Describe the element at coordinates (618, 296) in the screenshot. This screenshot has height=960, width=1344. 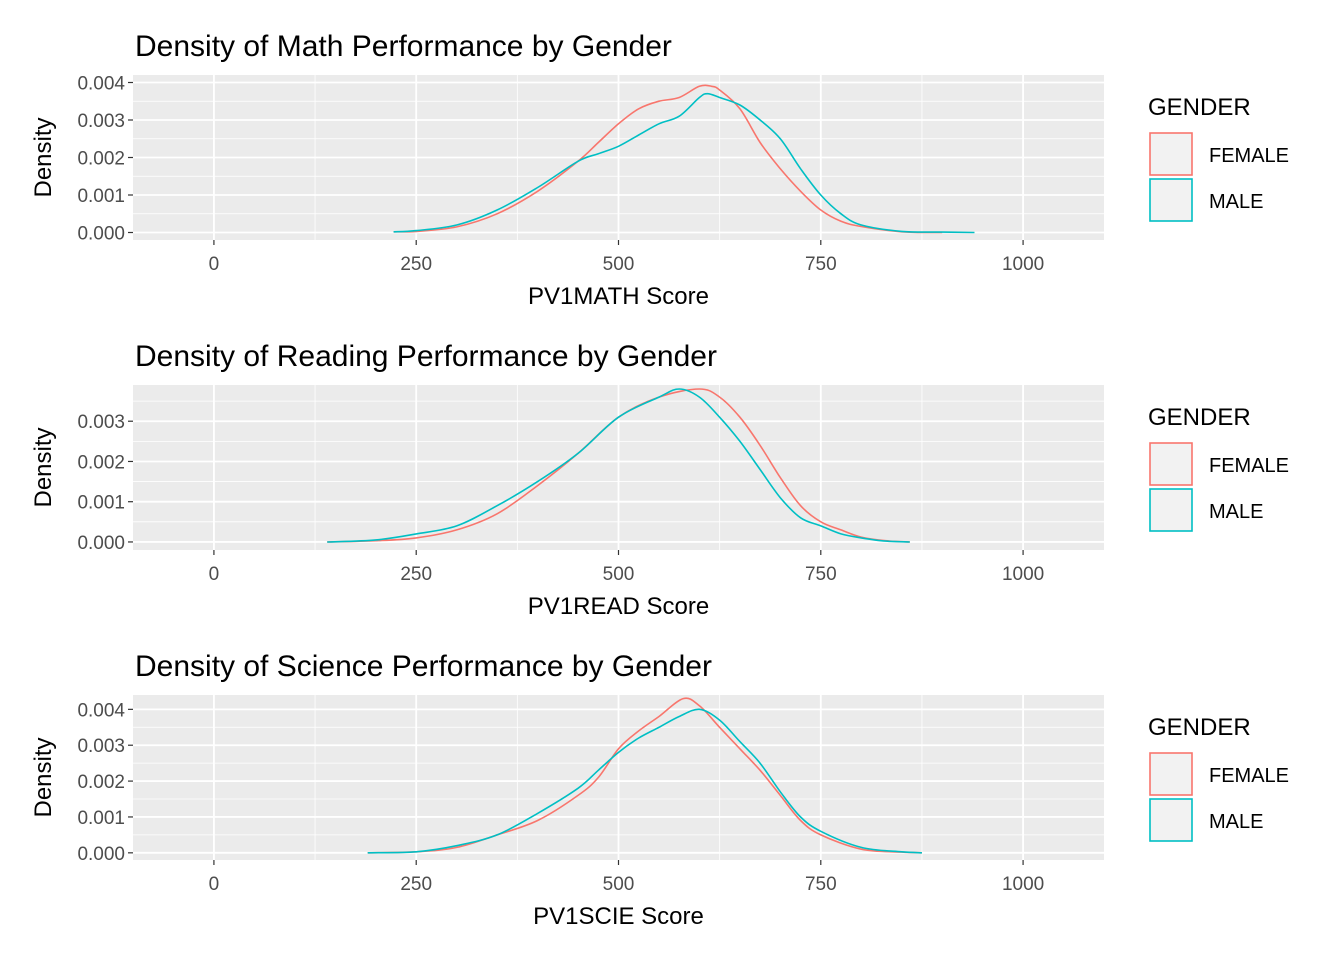
I see `x-axis-title: PV1MATH Score` at that location.